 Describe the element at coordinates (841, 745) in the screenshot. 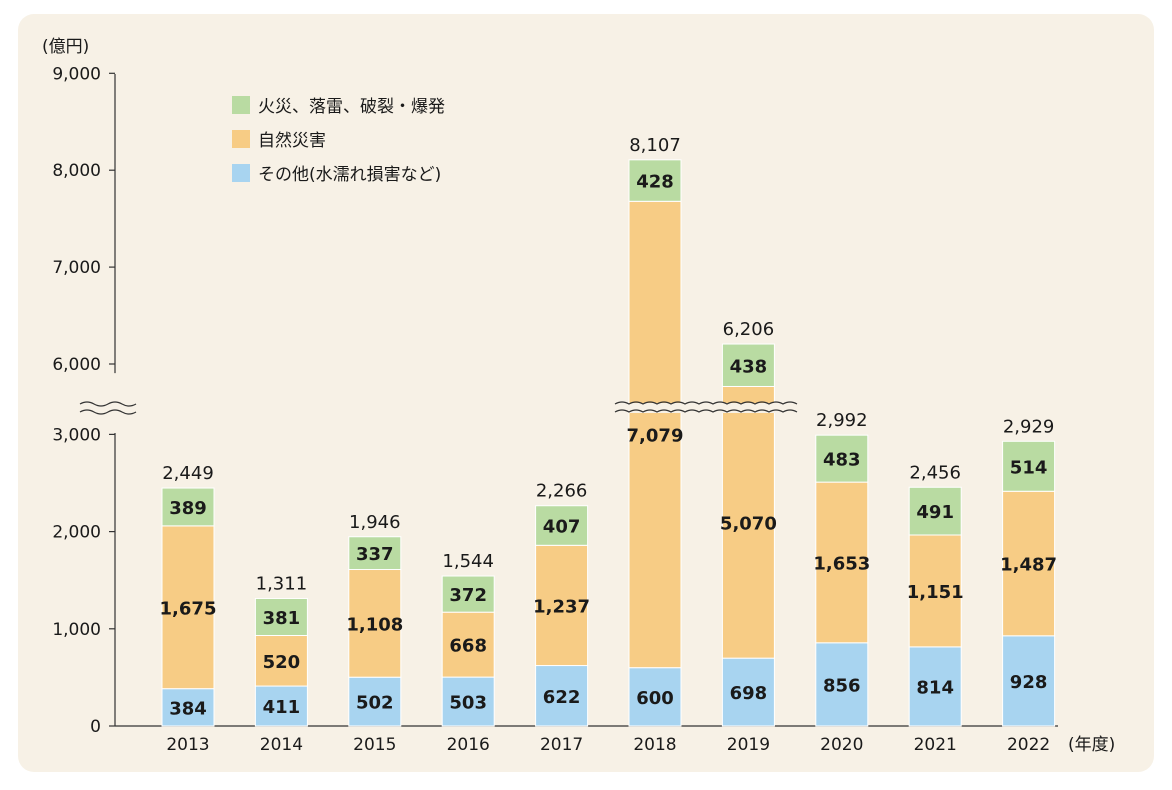

I see `x-tick-label: 2020` at that location.